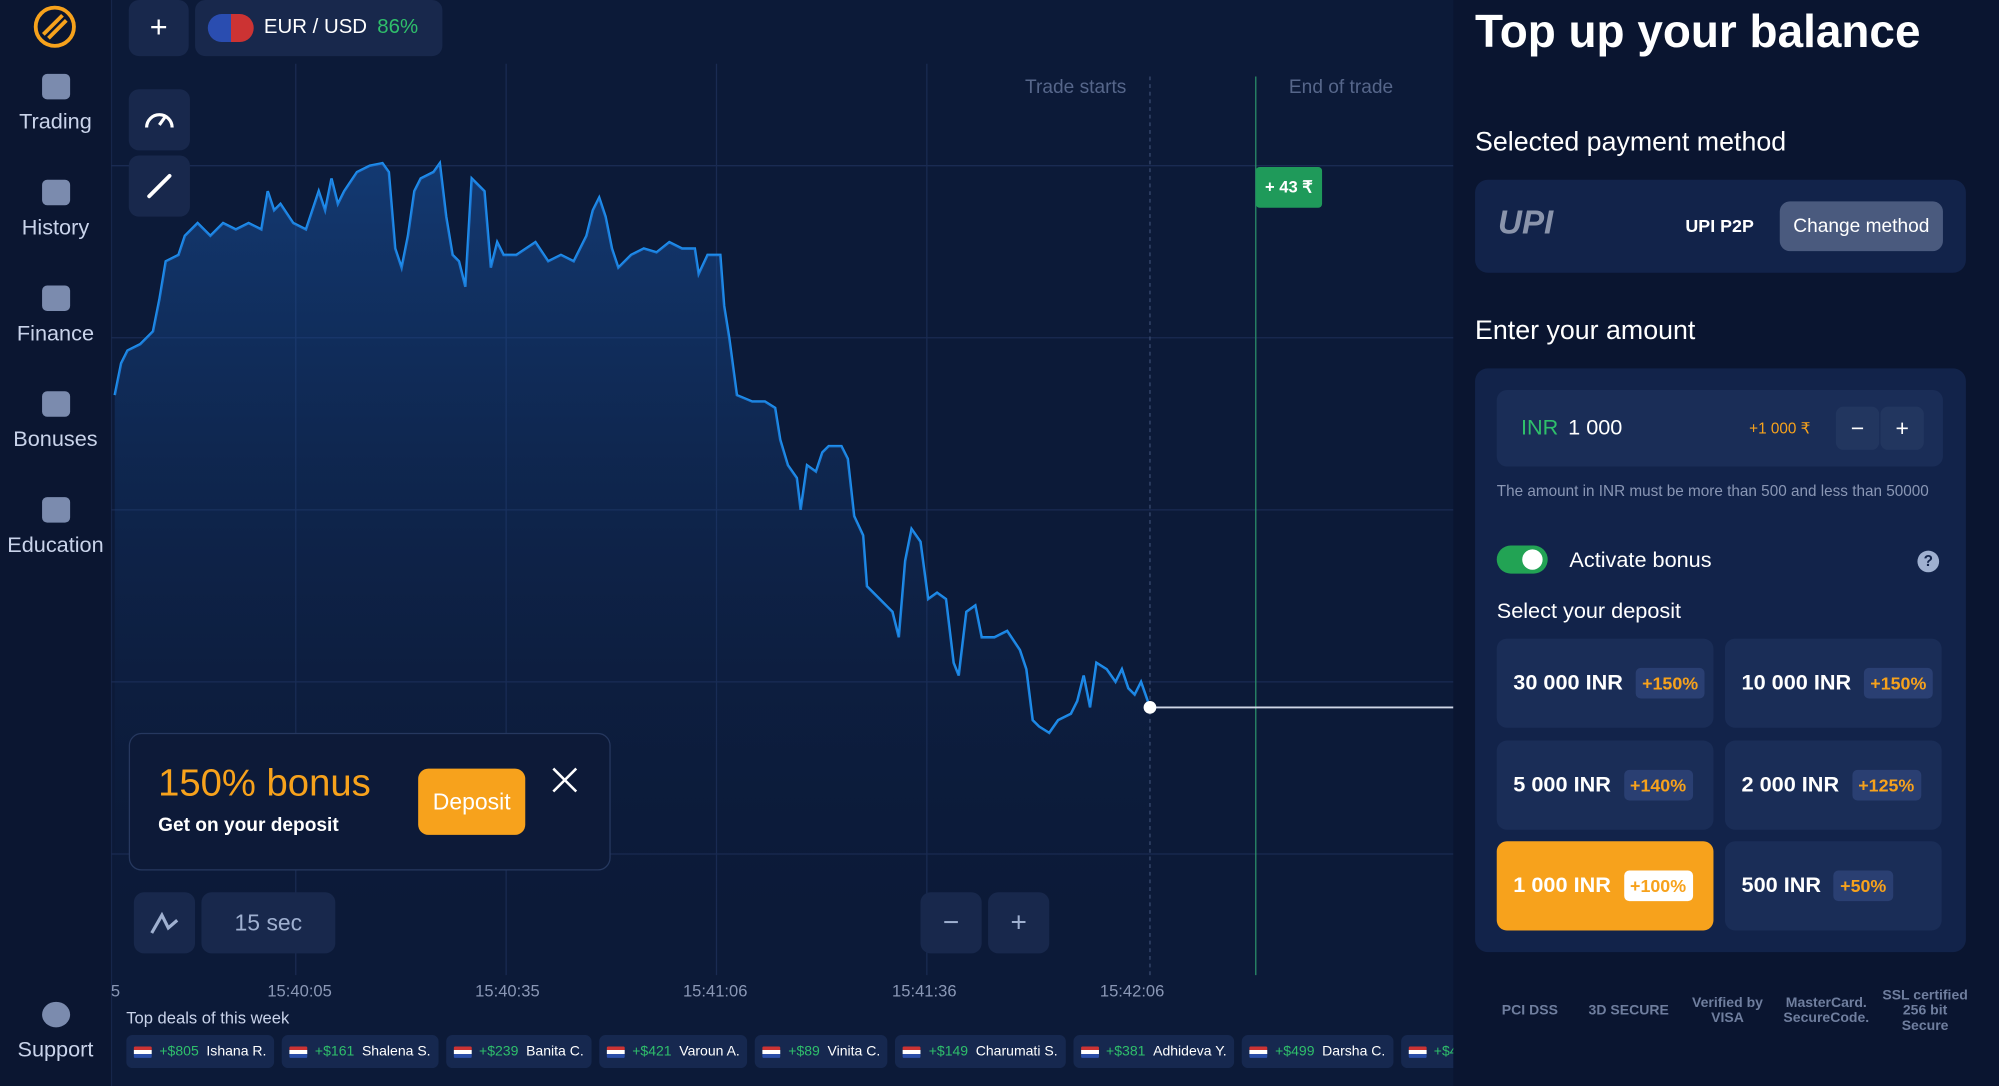  Describe the element at coordinates (1562, 885) in the screenshot. I see `option-amount: 1 000 INR` at that location.